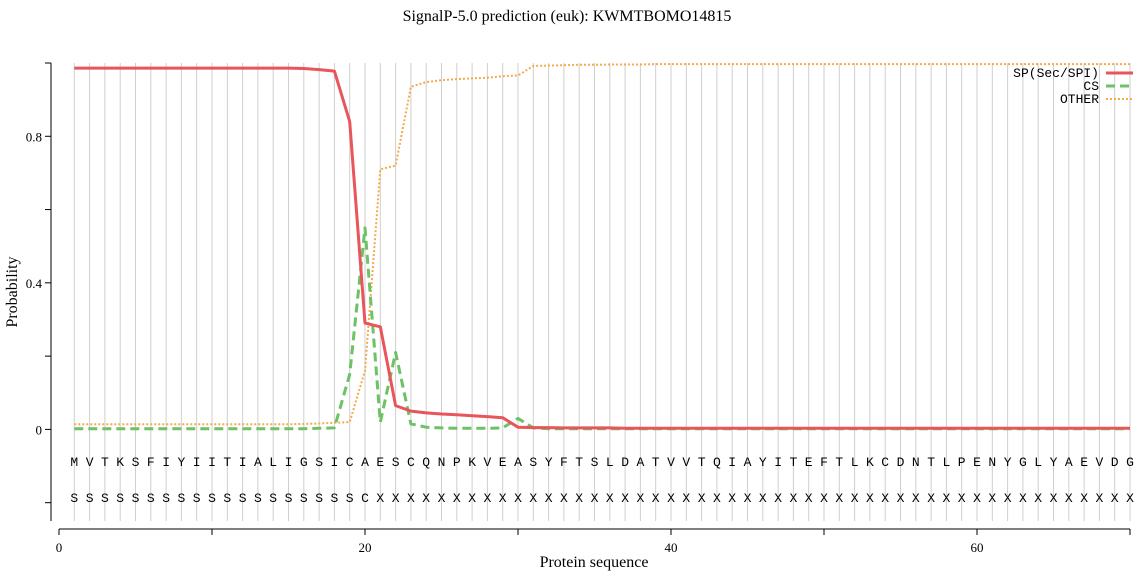  Describe the element at coordinates (824, 462) in the screenshot. I see `sequence-residue: F` at that location.